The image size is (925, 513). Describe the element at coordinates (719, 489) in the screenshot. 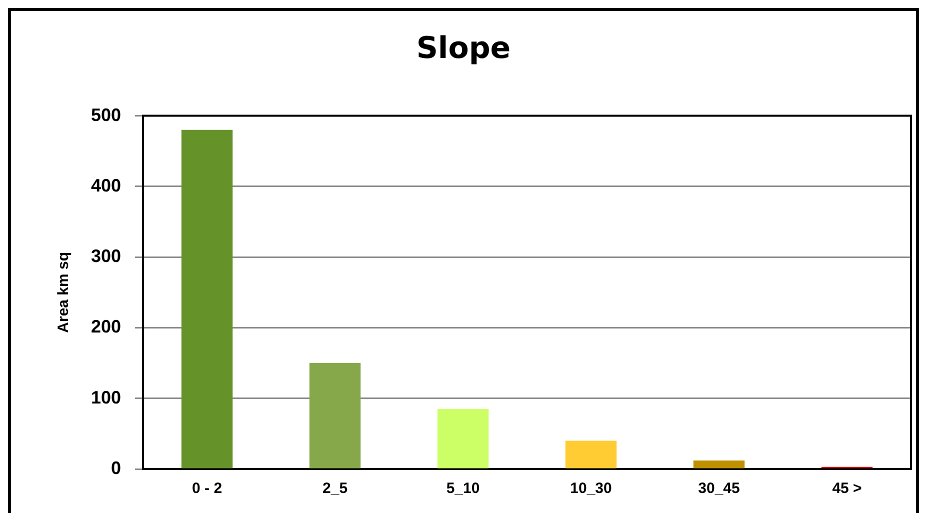

I see `x-tick-label: 30_45` at that location.